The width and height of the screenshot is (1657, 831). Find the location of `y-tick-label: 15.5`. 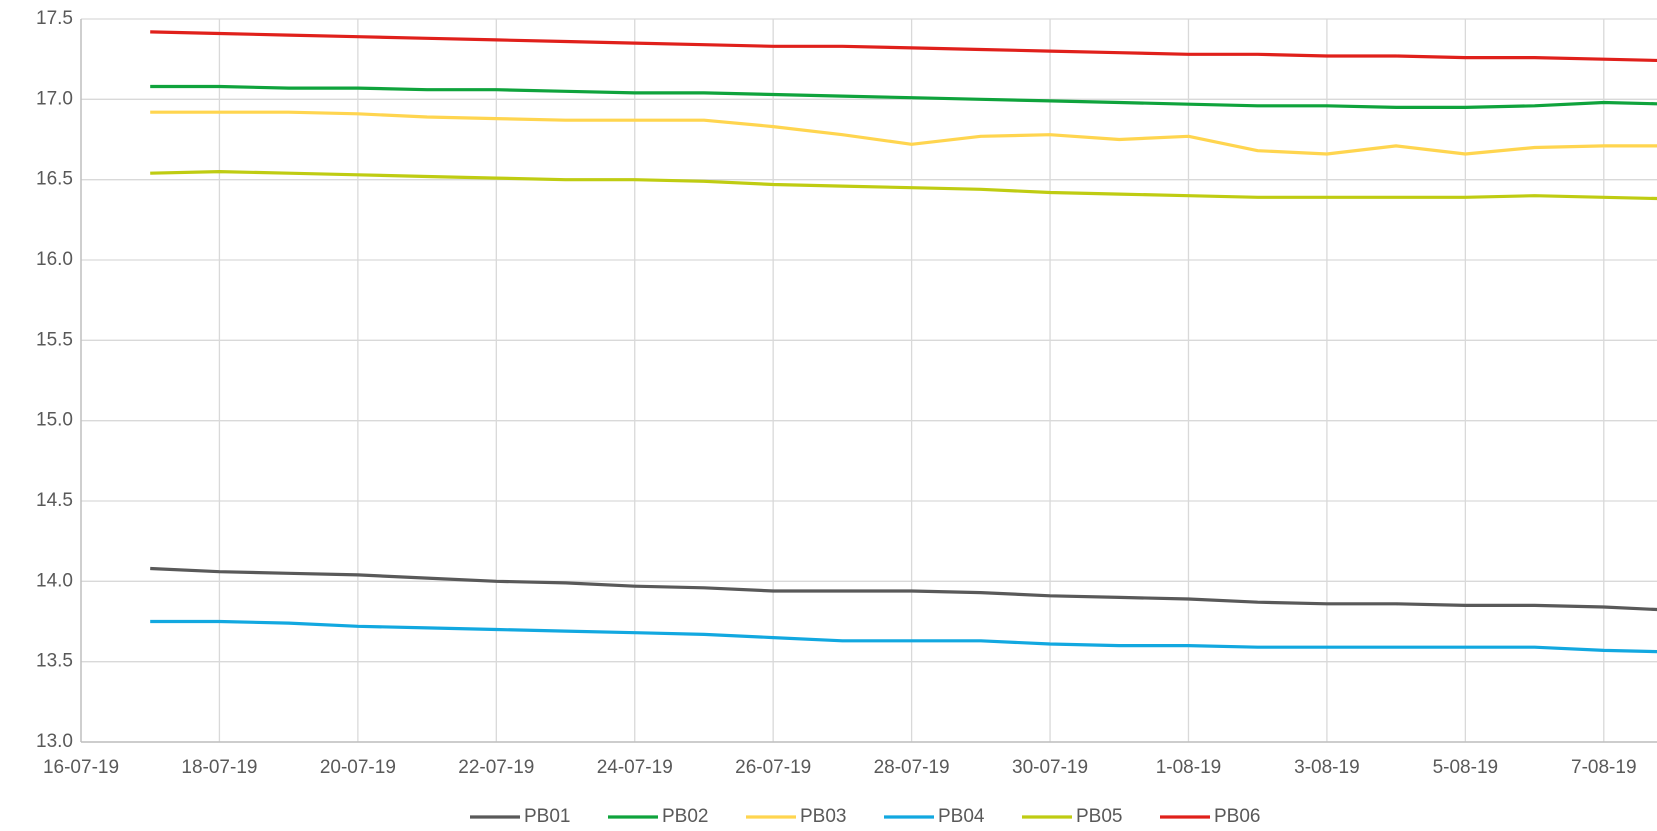

y-tick-label: 15.5 is located at coordinates (54, 339).